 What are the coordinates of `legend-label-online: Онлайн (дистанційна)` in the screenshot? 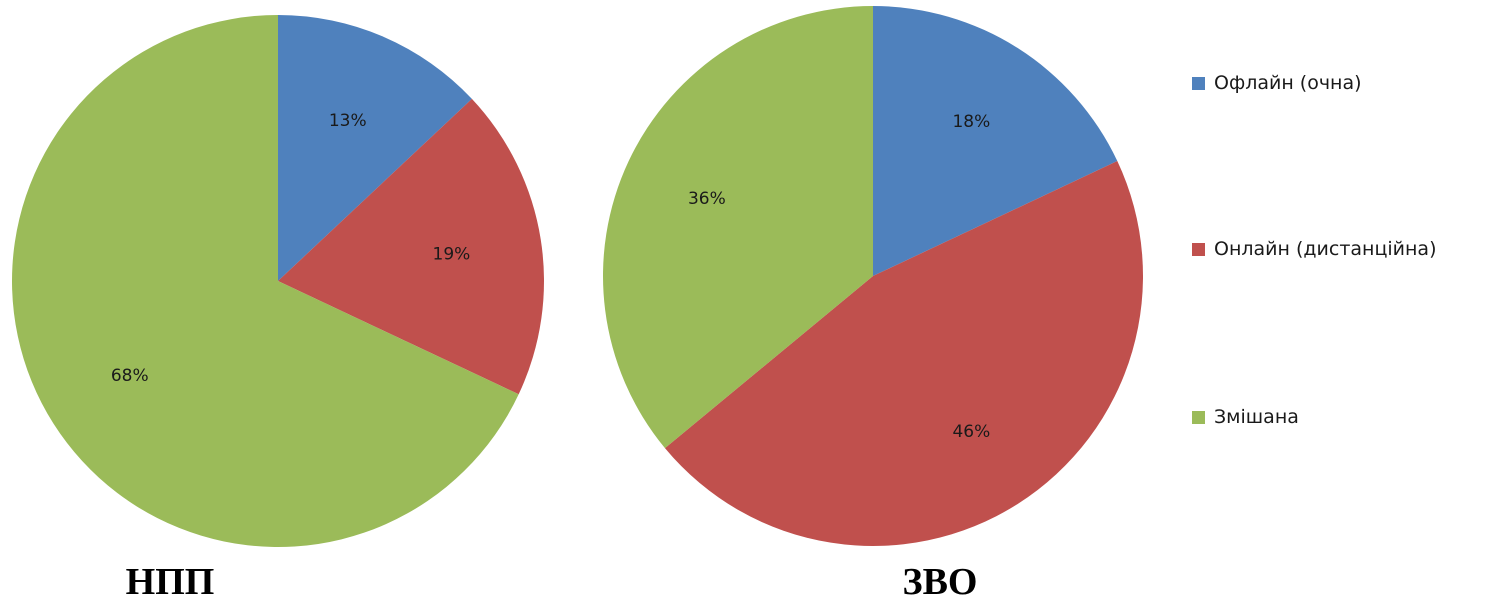 It's located at (1325, 249).